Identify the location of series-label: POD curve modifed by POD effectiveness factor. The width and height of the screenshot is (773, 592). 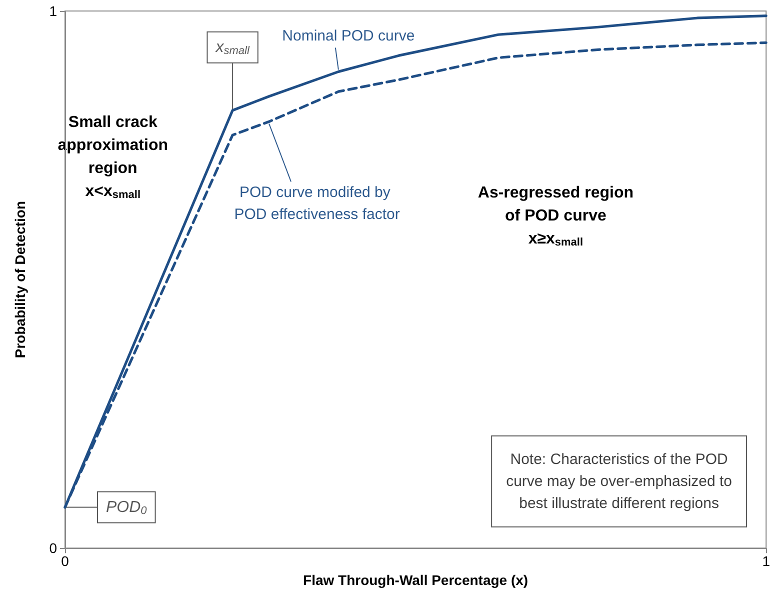
(317, 204).